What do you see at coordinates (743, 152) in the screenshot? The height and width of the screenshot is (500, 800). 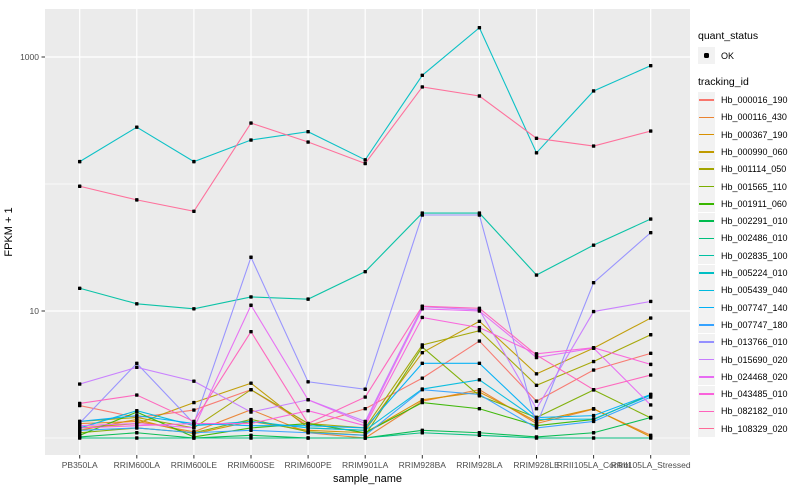 I see `legend-entry-Hb_000990_060: Hb_000990_060` at bounding box center [743, 152].